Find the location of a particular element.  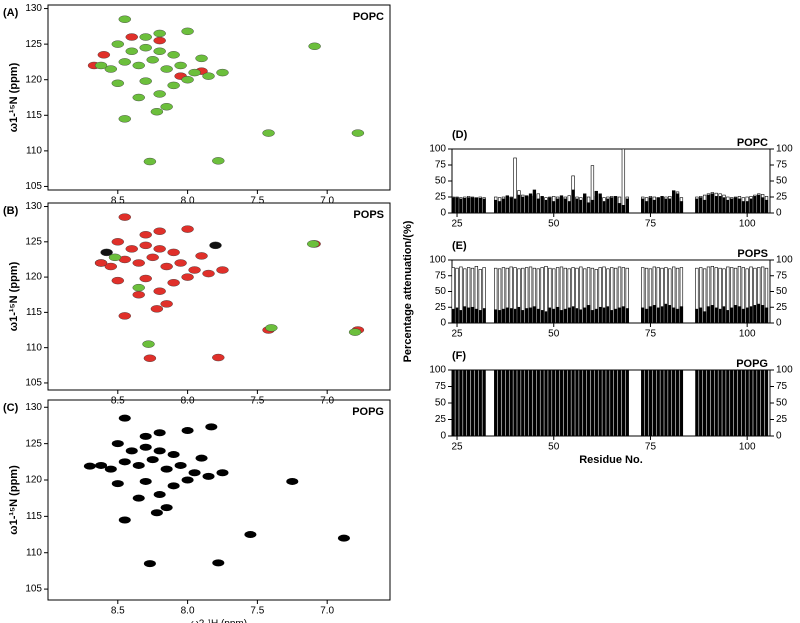

panel-label: (B) is located at coordinates (11, 211).